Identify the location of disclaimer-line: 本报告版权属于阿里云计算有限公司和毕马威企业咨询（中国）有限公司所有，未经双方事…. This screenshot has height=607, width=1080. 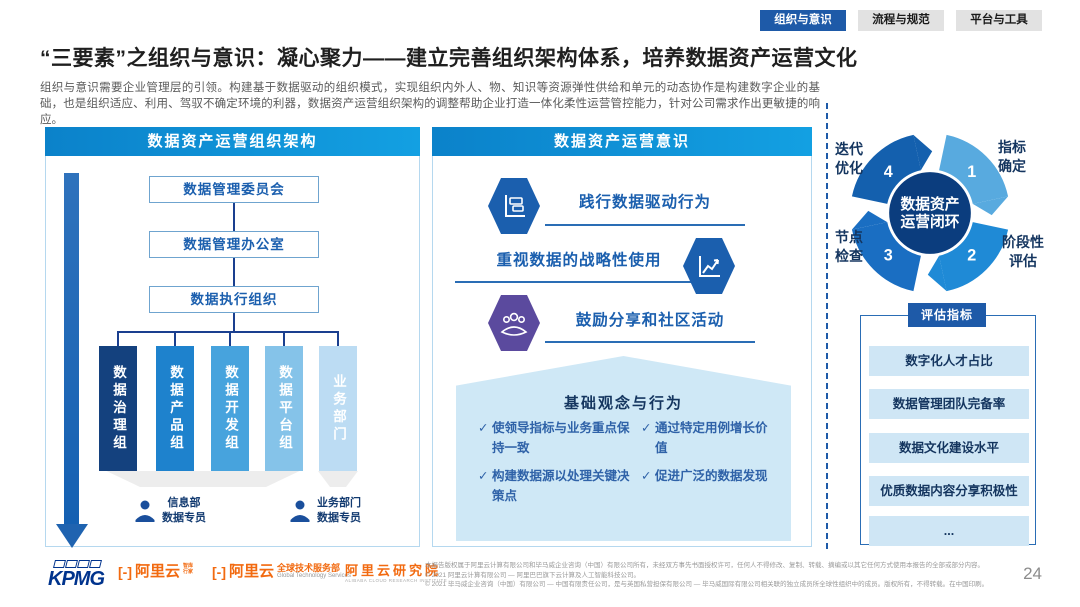
(704, 565).